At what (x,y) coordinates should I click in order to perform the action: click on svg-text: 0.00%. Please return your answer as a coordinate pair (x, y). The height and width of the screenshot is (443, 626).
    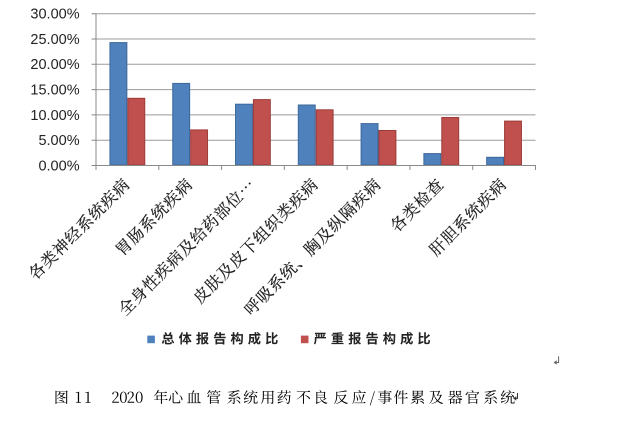
    Looking at the image, I should click on (58, 166).